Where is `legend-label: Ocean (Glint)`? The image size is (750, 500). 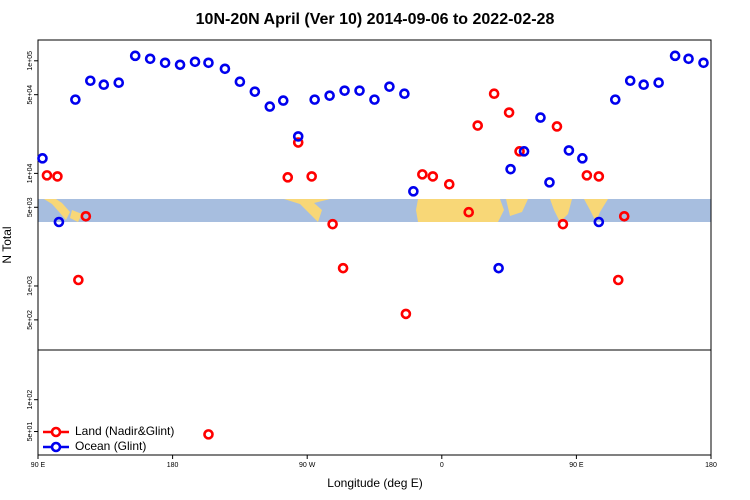
legend-label: Ocean (Glint) is located at coordinates (110, 446).